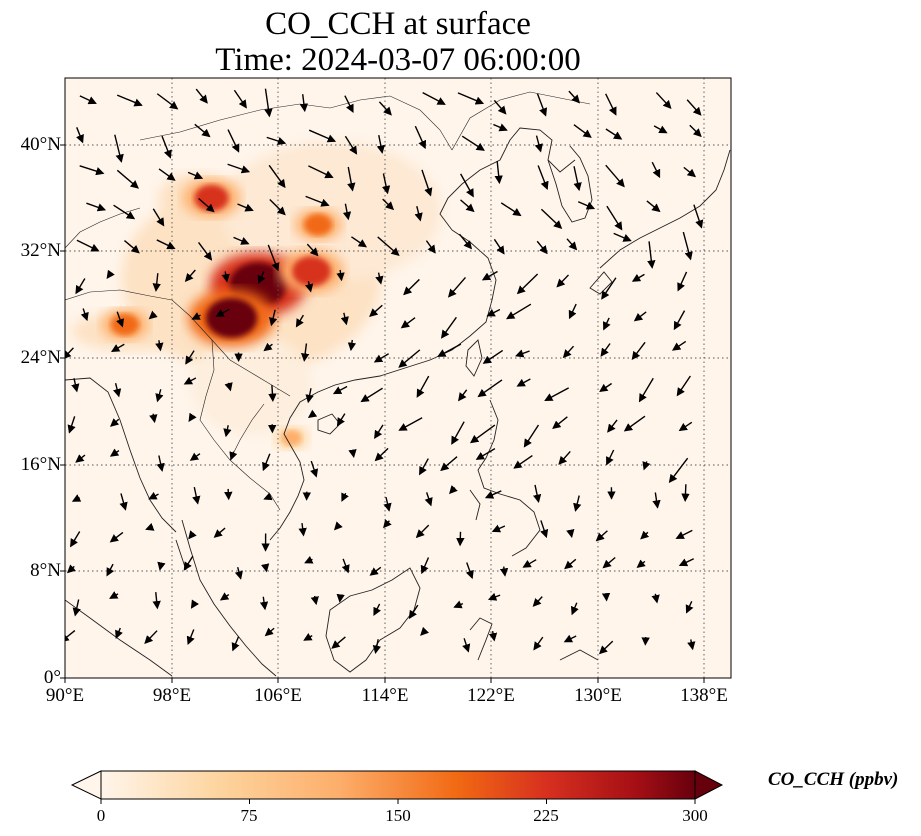 The image size is (921, 836). Describe the element at coordinates (398, 815) in the screenshot. I see `colorbar-tick-label: 150` at that location.